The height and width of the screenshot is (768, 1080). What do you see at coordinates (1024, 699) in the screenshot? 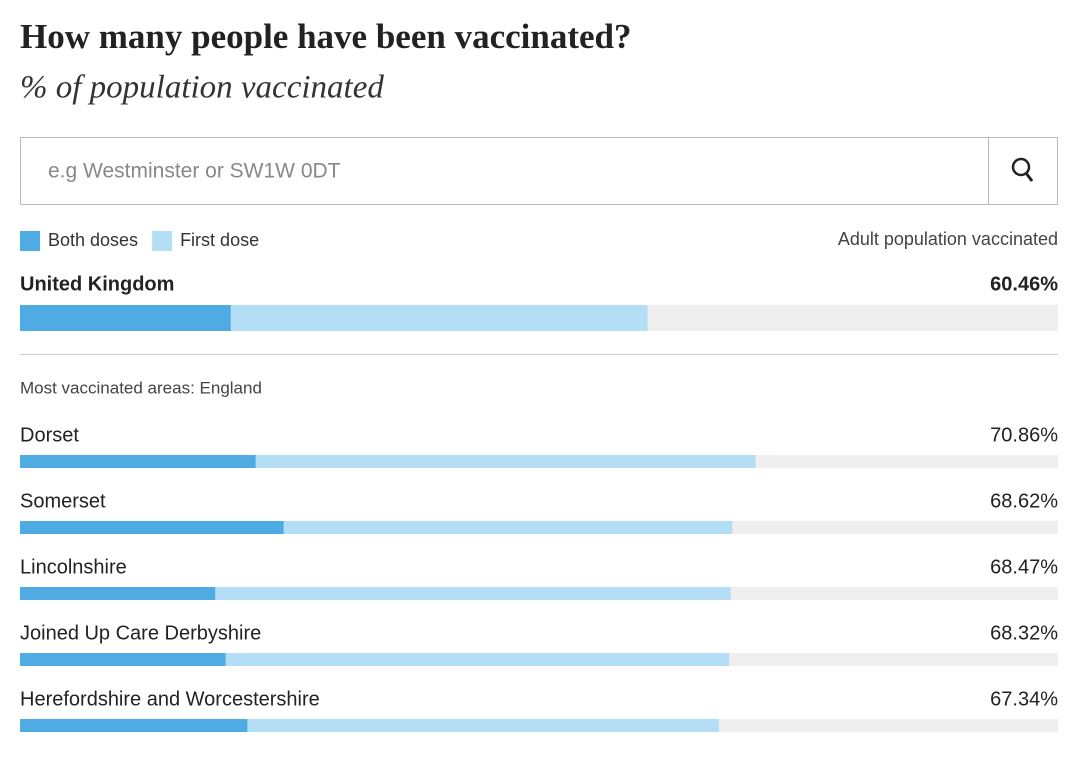
I see `value-label: 67.34%` at bounding box center [1024, 699].